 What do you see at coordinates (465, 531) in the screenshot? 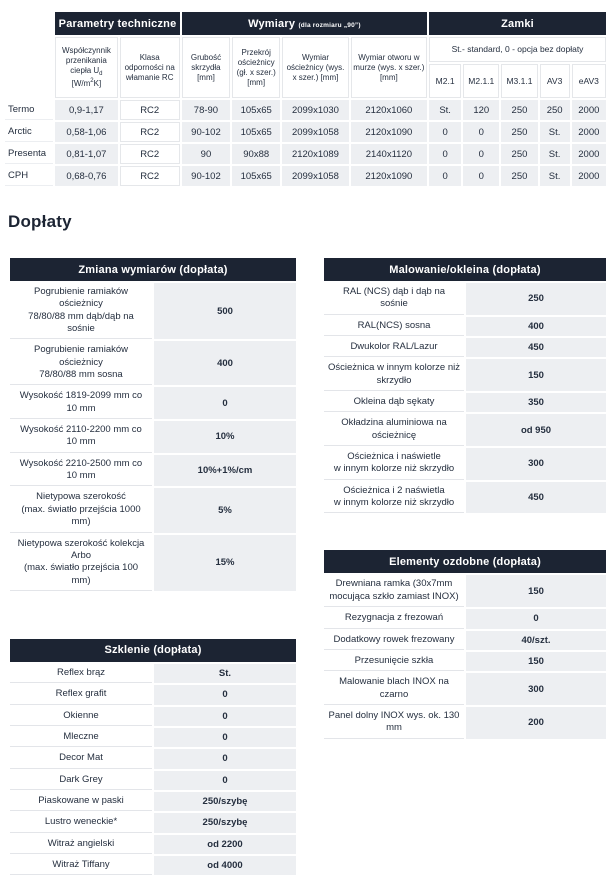
I see `spacer` at bounding box center [465, 531].